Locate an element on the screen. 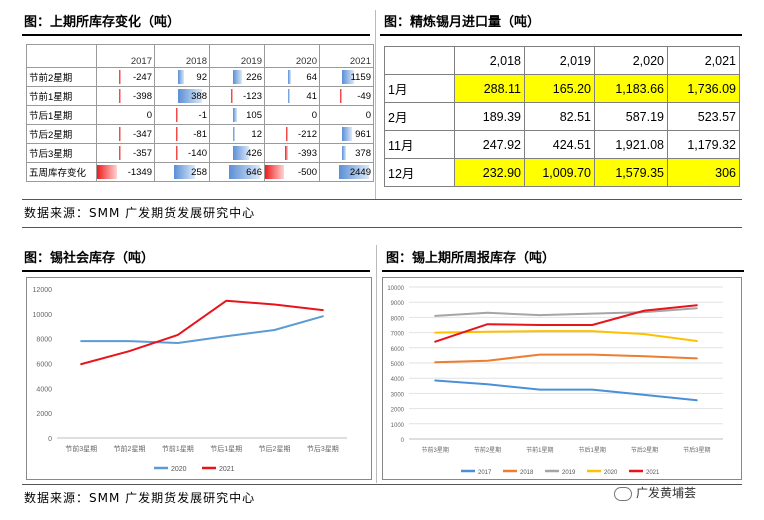 This screenshot has width=764, height=520. table-cell: 523.57 is located at coordinates (703, 116).